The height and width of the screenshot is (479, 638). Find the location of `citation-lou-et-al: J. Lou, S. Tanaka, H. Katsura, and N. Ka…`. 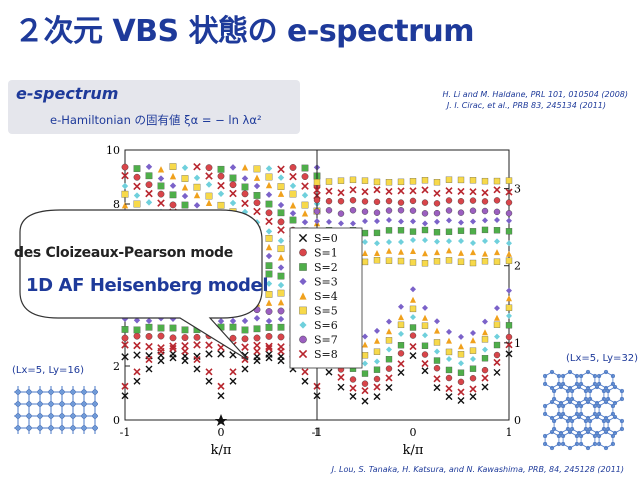

citation-lou-et-al: J. Lou, S. Tanaka, H. Katsura, and N. Ka… is located at coordinates (477, 469).